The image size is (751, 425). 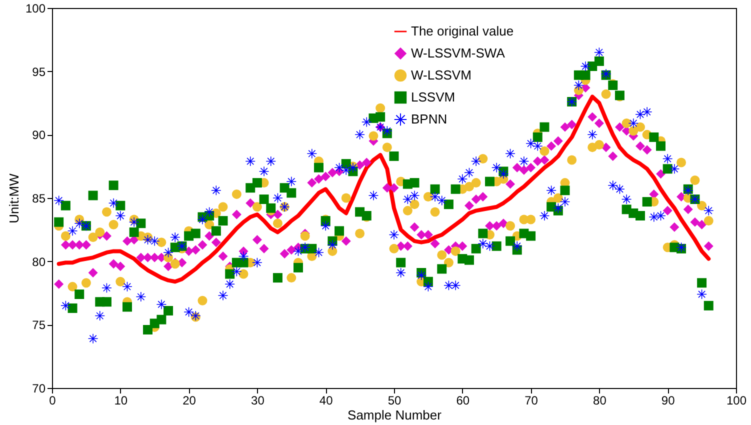 I want to click on y-tick-label: 80, so click(x=39, y=261).